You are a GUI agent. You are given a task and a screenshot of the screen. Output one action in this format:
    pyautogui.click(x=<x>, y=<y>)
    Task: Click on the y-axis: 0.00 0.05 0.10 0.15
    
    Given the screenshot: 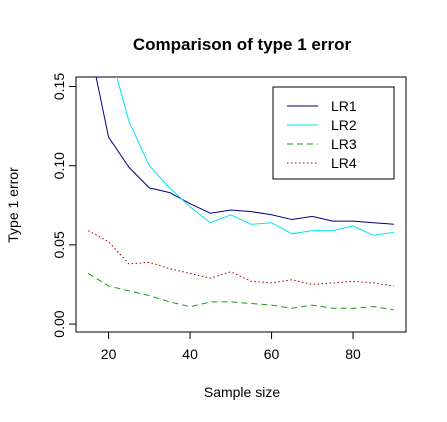 What is the action you would take?
    pyautogui.click(x=63, y=205)
    